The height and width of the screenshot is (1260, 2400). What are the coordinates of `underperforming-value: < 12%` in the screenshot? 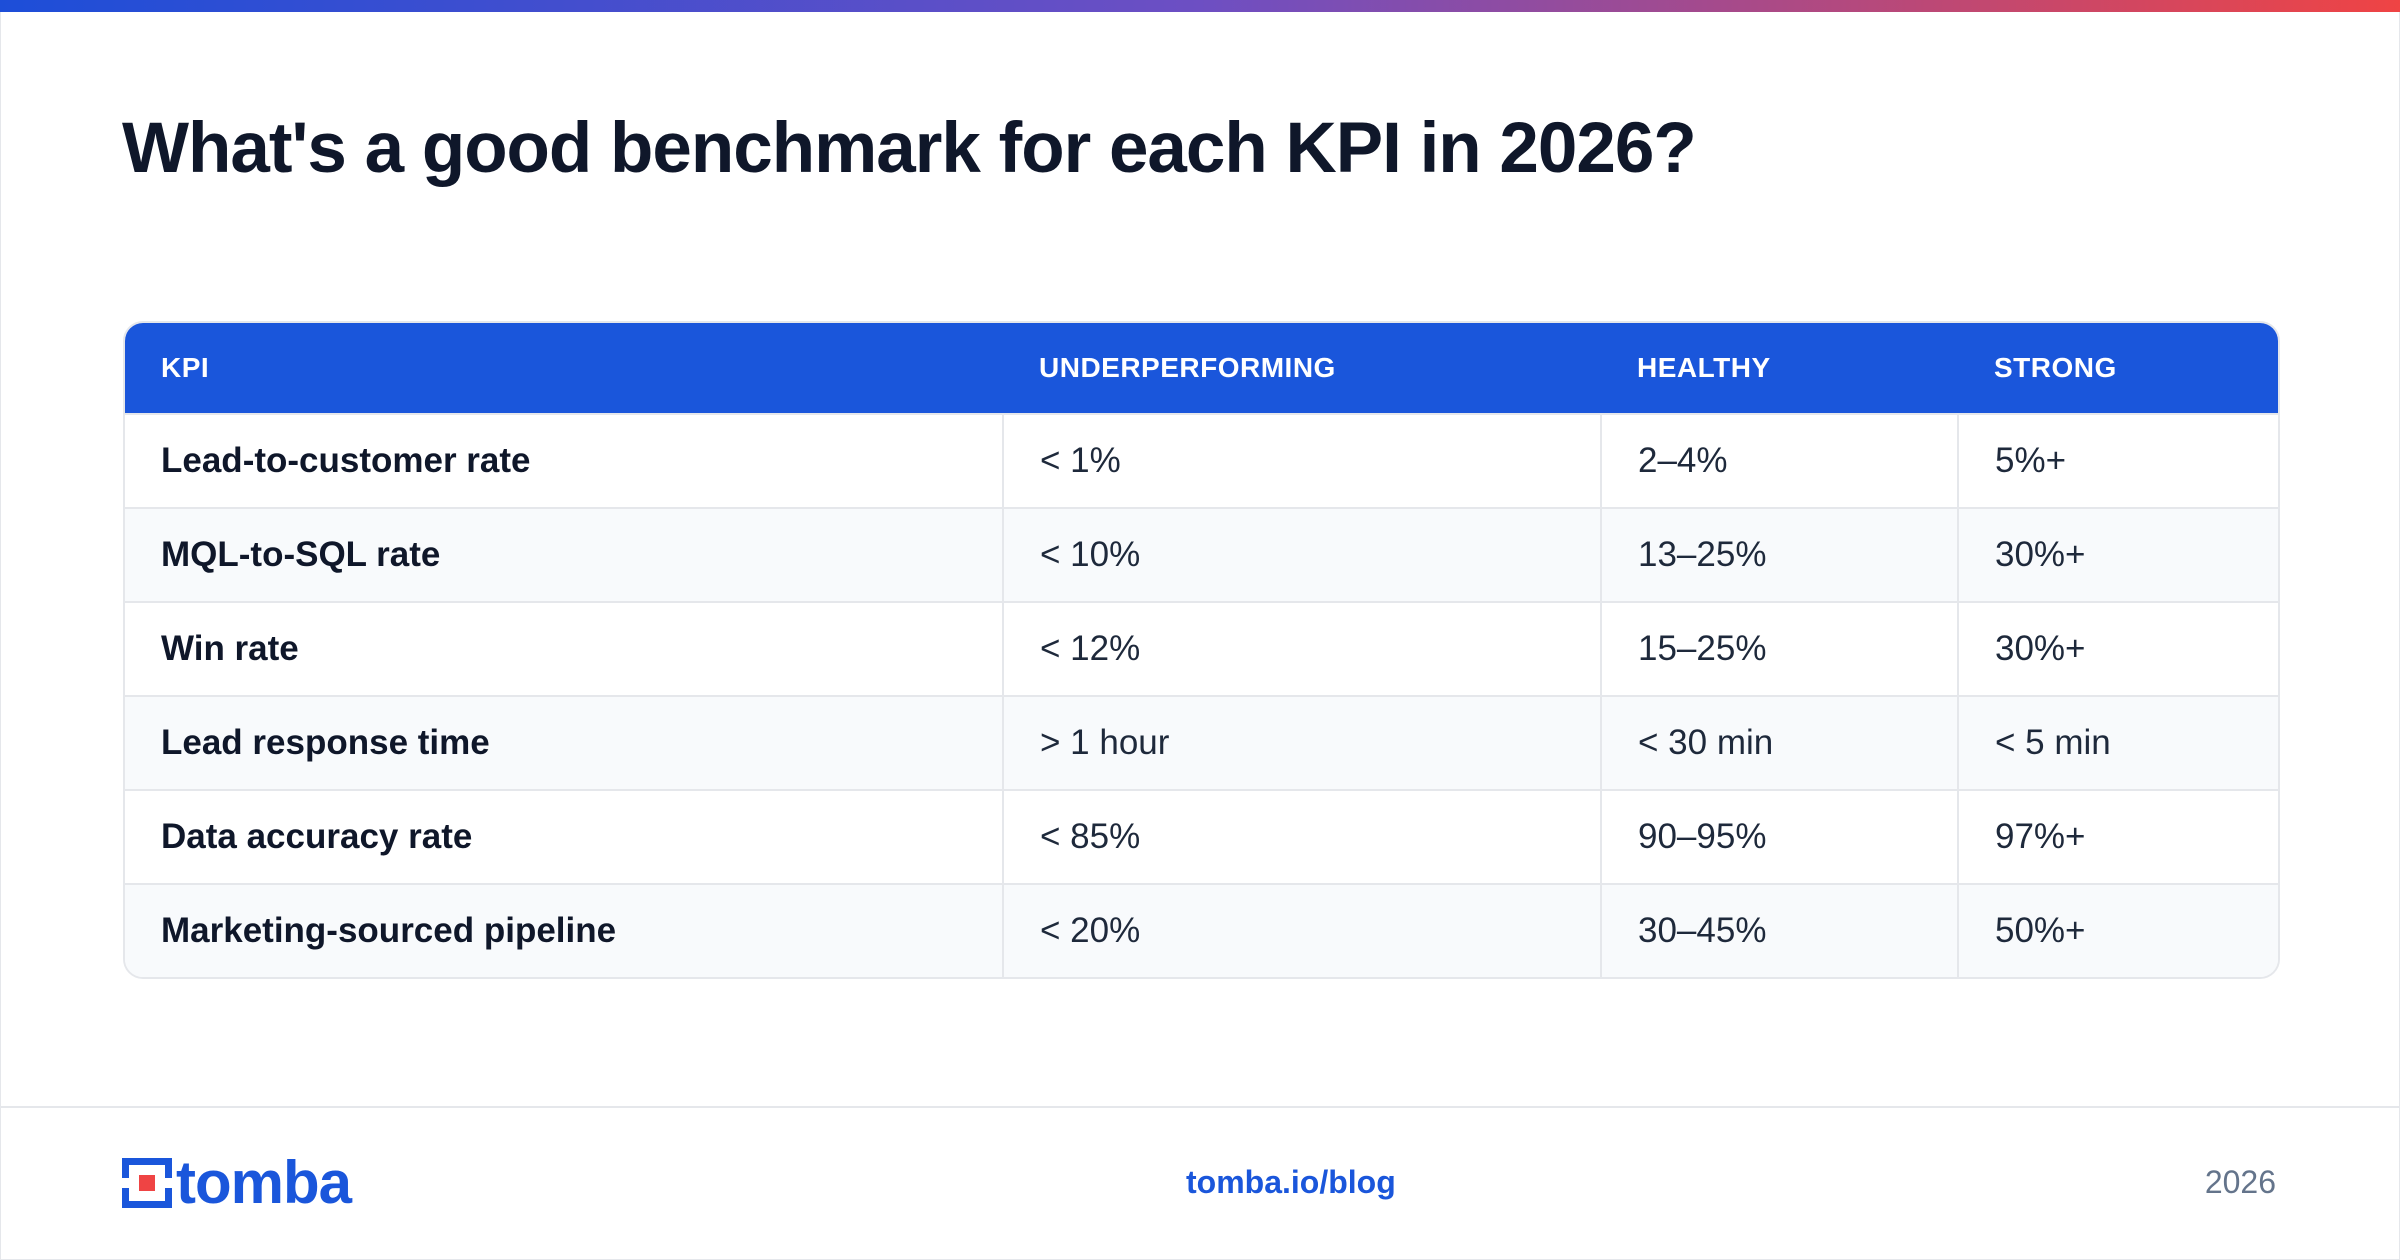 It's located at (1301, 648).